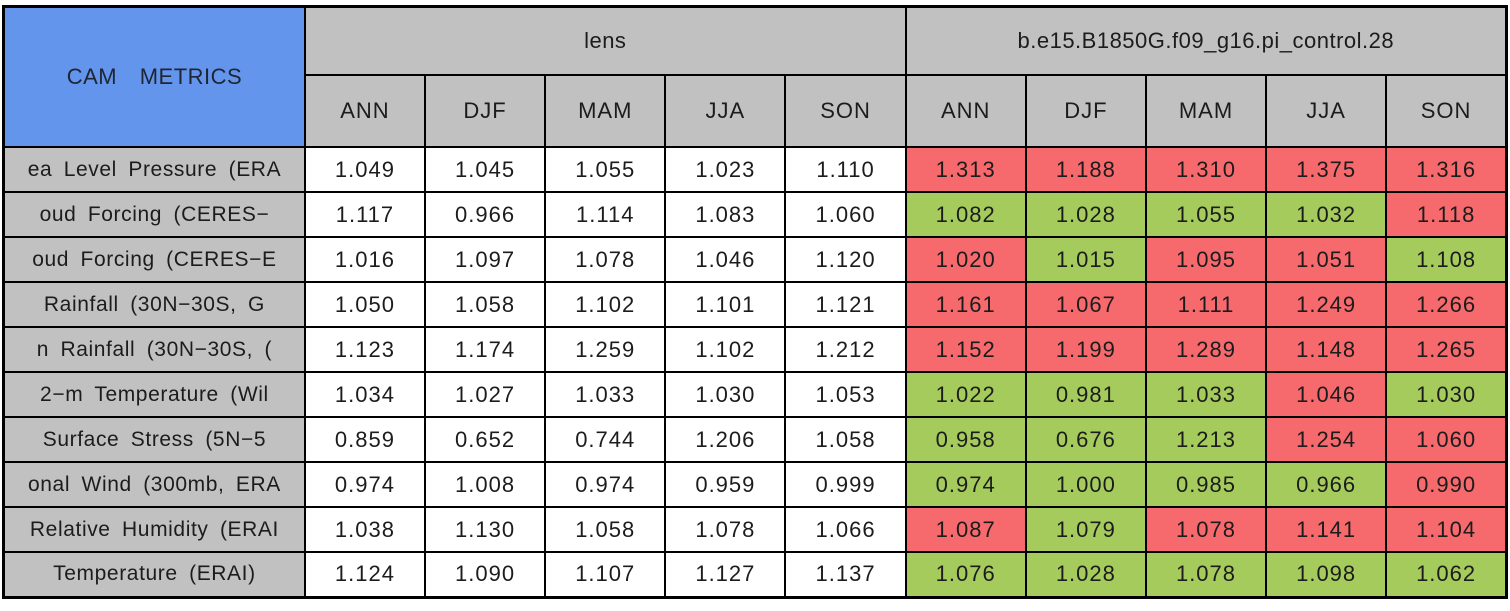 This screenshot has width=1510, height=611. I want to click on control-value-cell: 1.108, so click(1446, 259).